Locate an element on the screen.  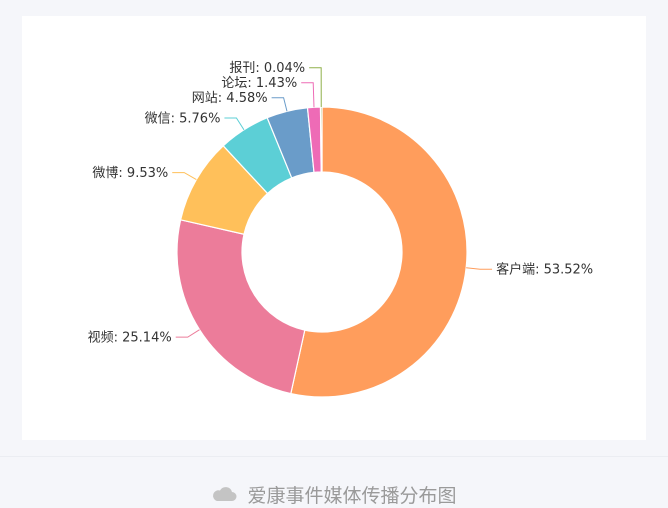
leader-line-论坛 is located at coordinates (308, 95).